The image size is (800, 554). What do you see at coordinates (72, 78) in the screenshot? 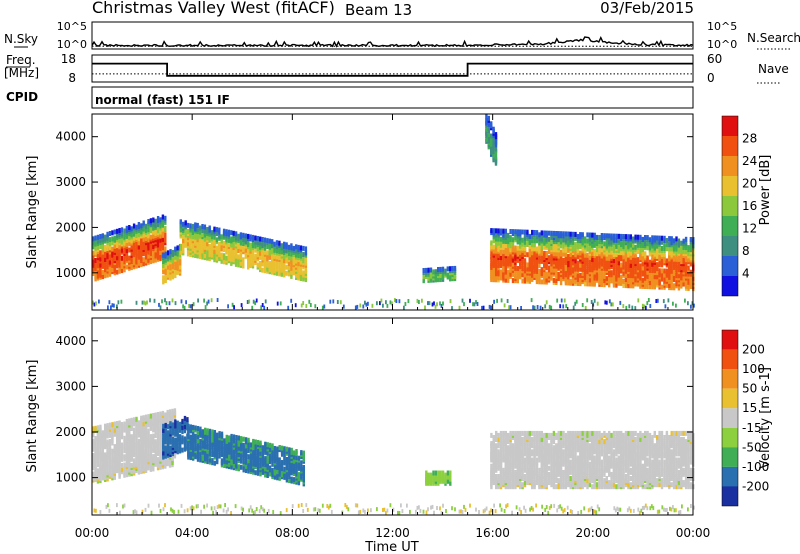
I see `freq-ytick-bottom: 8` at bounding box center [72, 78].